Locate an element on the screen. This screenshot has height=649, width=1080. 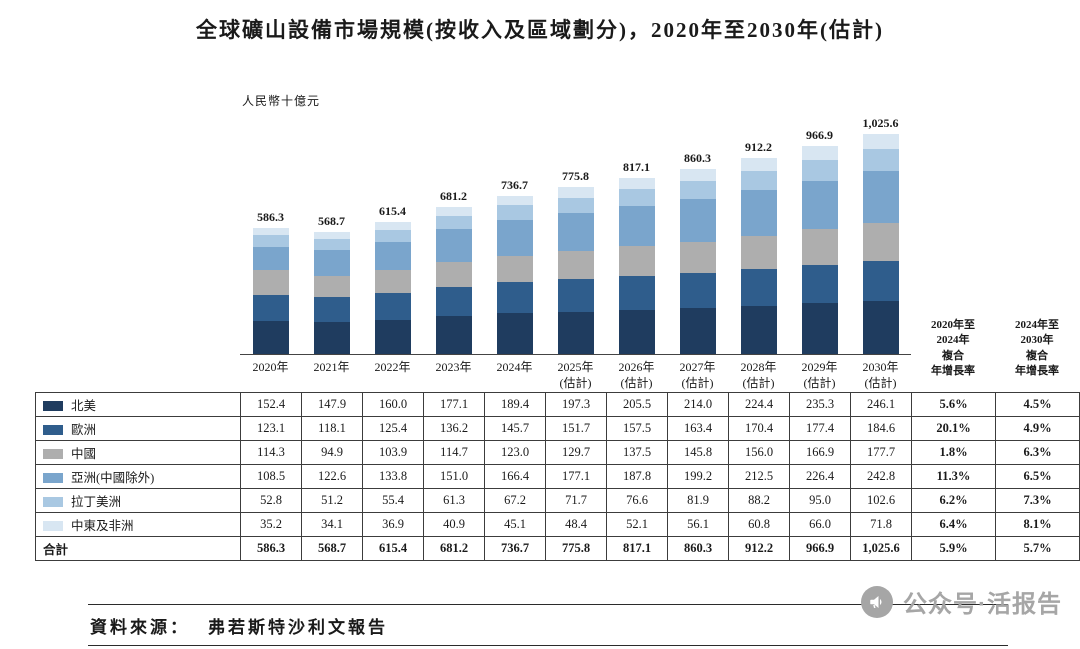
value-cell: 184.6 is located at coordinates (881, 428).